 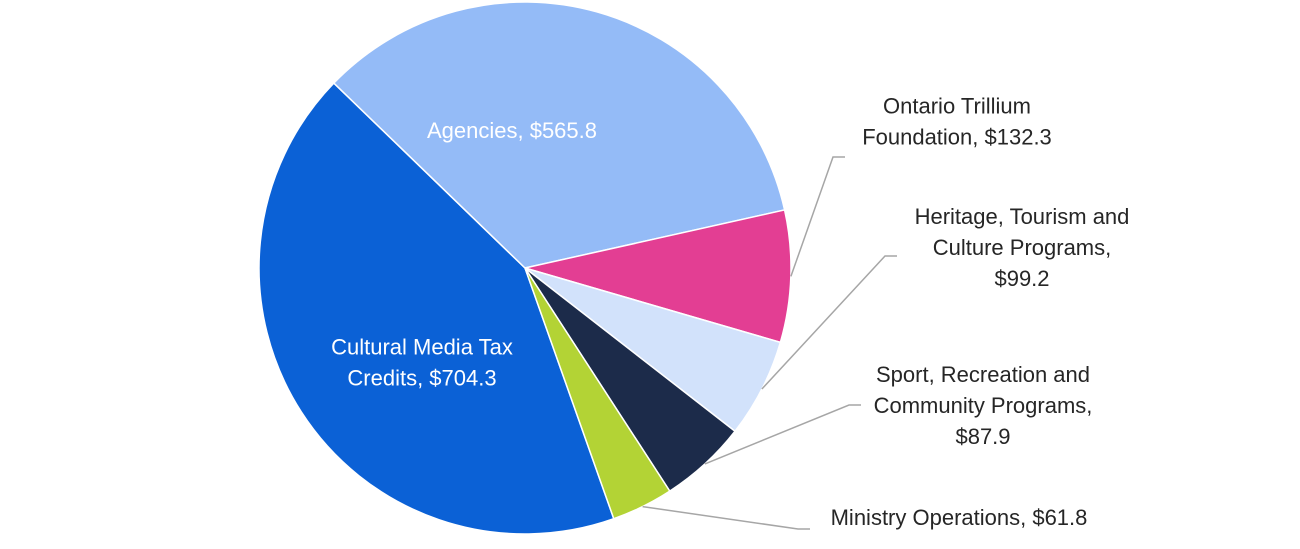 What do you see at coordinates (726, 517) in the screenshot?
I see `leader-line-ministry-operations` at bounding box center [726, 517].